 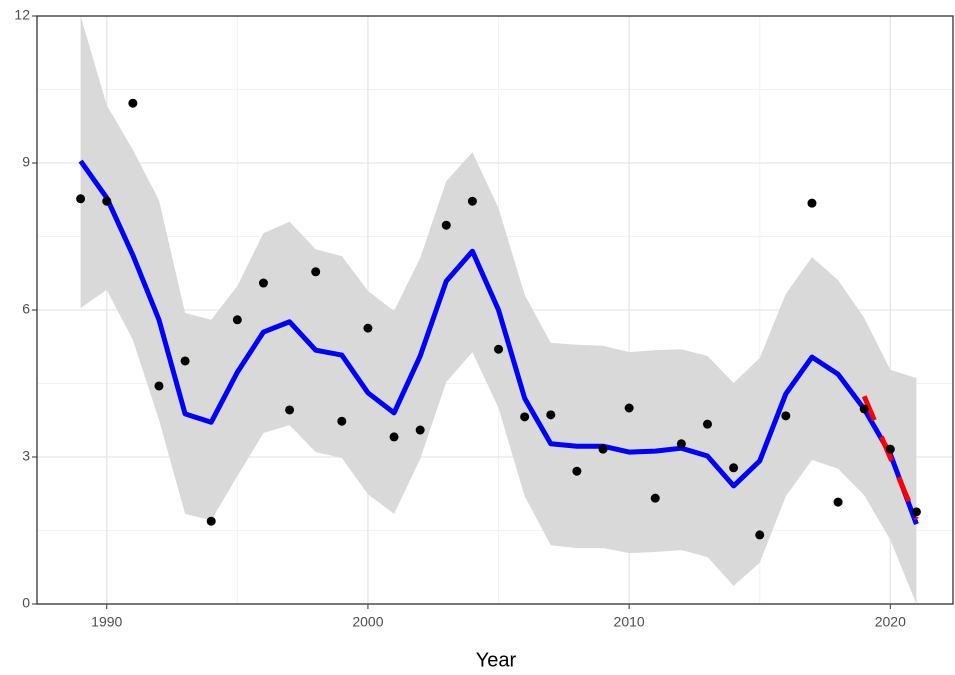 What do you see at coordinates (496, 660) in the screenshot?
I see `x-axis-title: Year` at bounding box center [496, 660].